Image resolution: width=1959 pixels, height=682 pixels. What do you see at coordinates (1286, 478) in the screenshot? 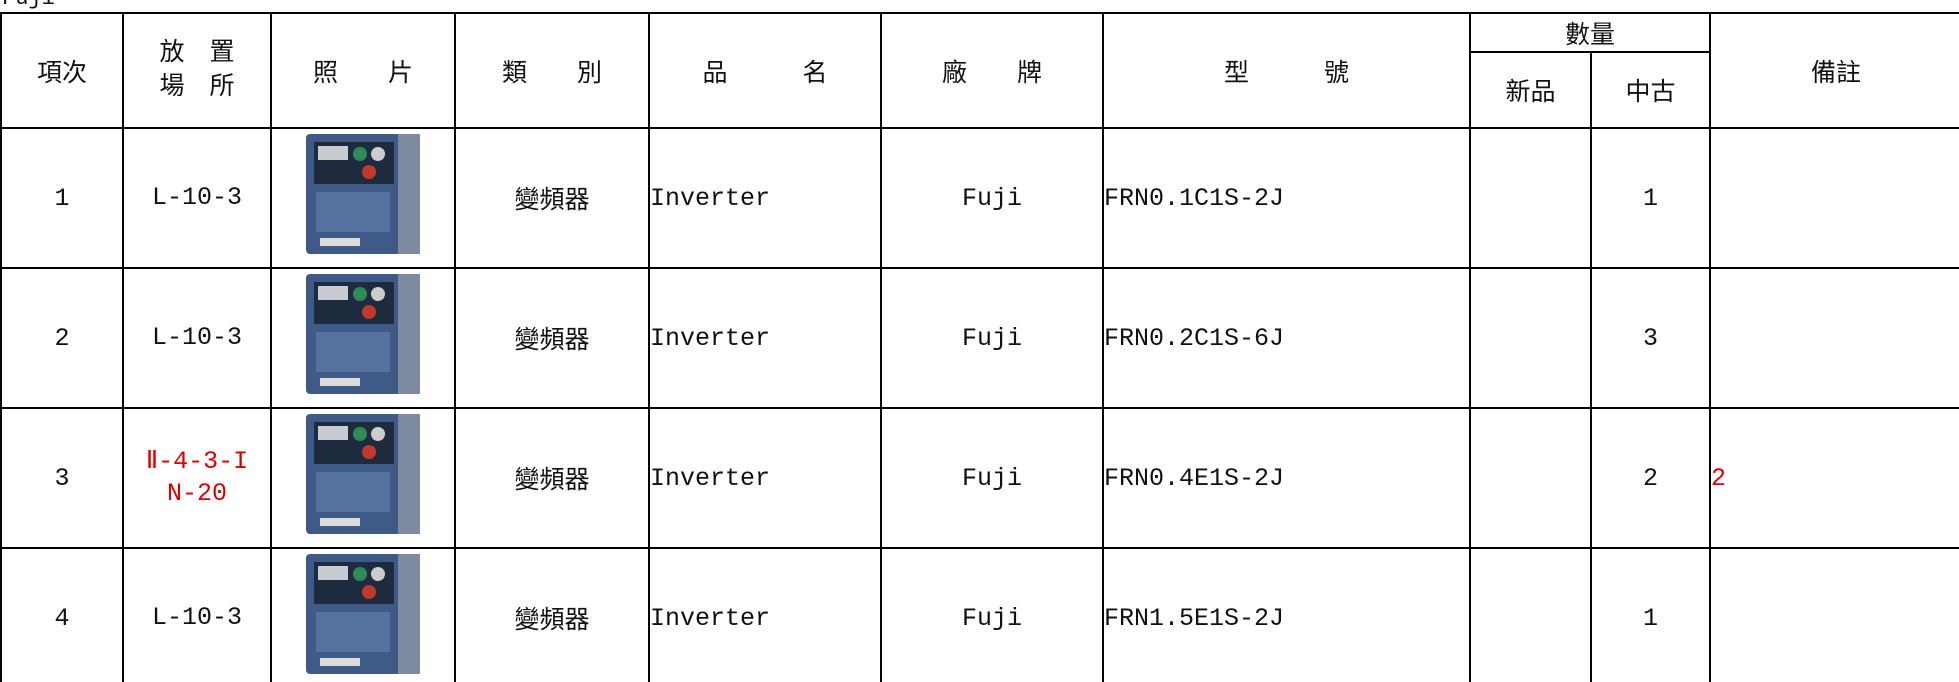
I see `cell-model: FRN0.4E1S-2J` at bounding box center [1286, 478].